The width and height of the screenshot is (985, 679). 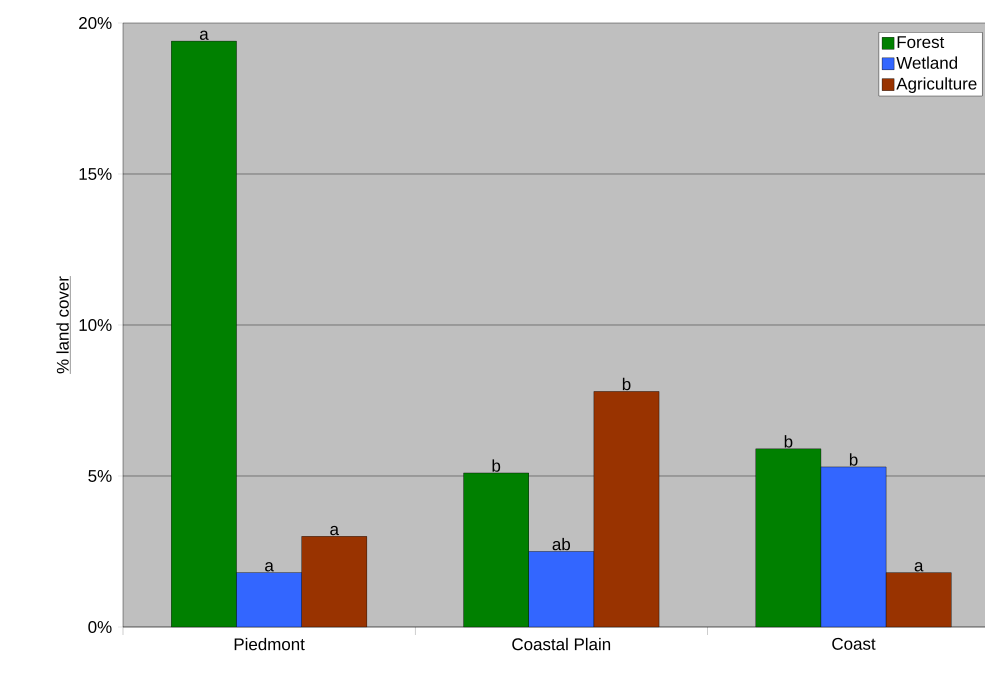 I want to click on legend-label: Forest, so click(x=921, y=42).